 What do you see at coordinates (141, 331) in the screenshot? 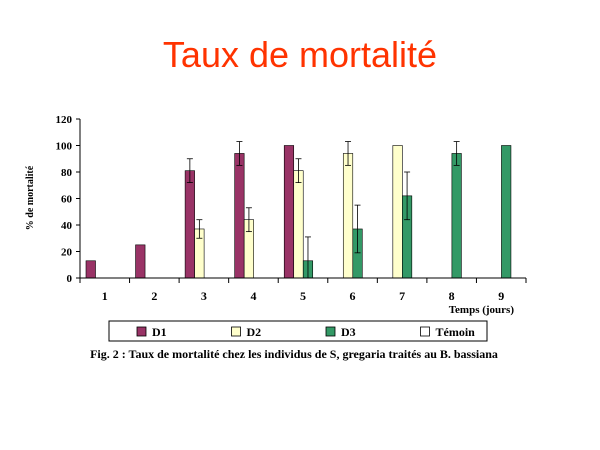
I see `legend-swatch-d1` at bounding box center [141, 331].